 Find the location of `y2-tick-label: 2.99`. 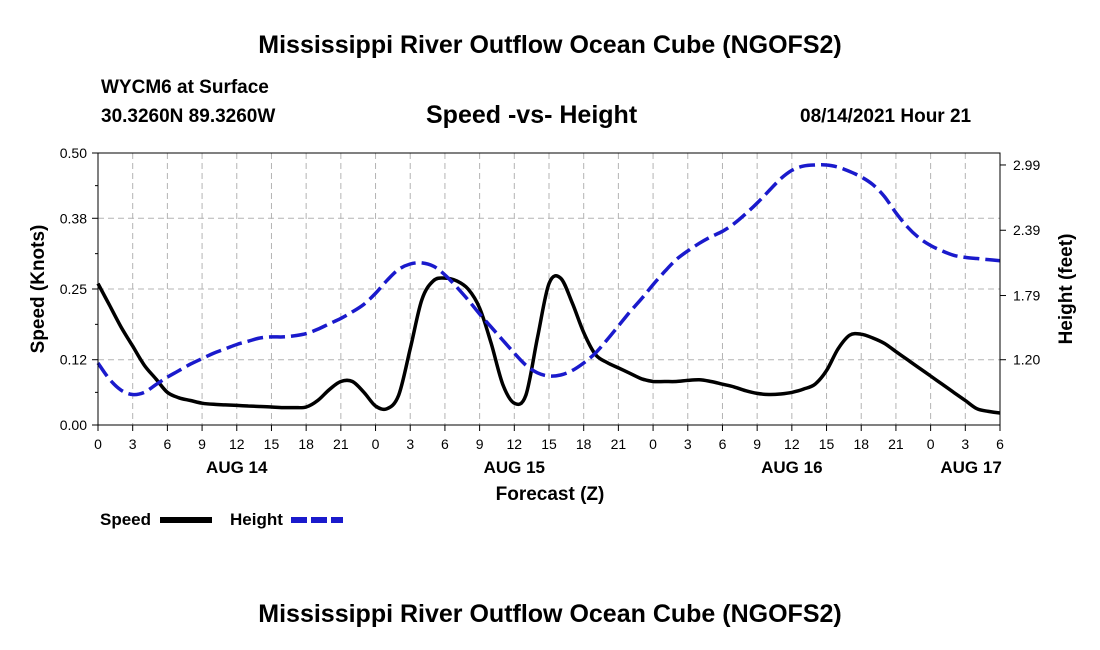

y2-tick-label: 2.99 is located at coordinates (1026, 165).